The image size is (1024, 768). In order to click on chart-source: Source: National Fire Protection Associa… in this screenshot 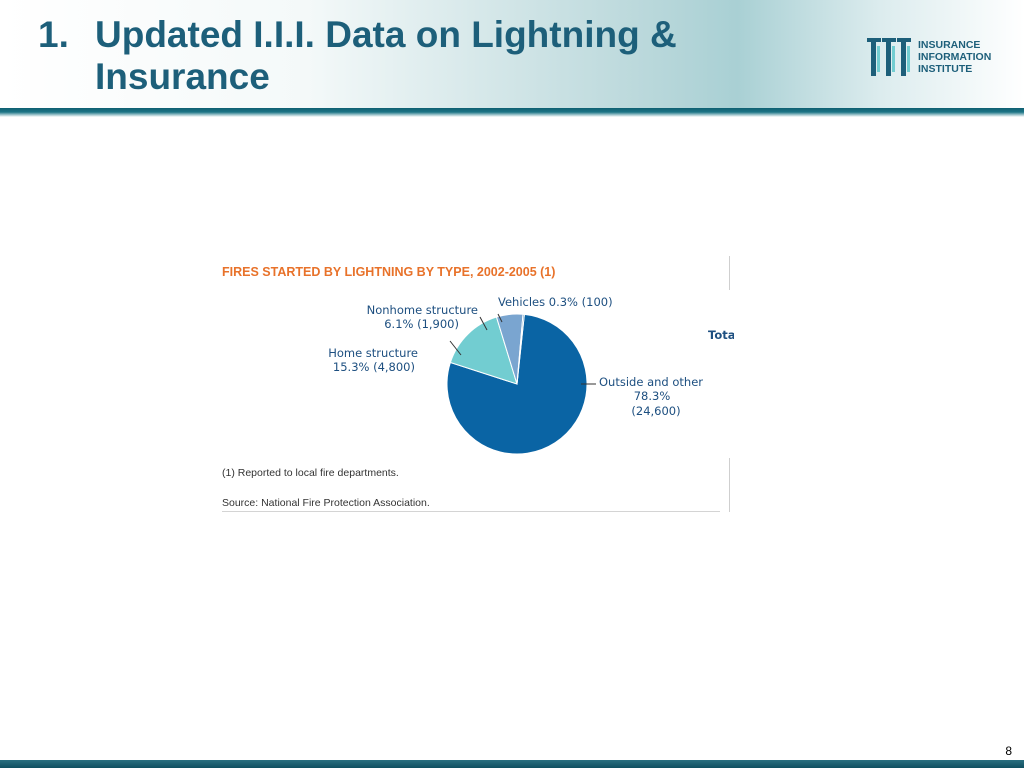, I will do `click(326, 503)`.